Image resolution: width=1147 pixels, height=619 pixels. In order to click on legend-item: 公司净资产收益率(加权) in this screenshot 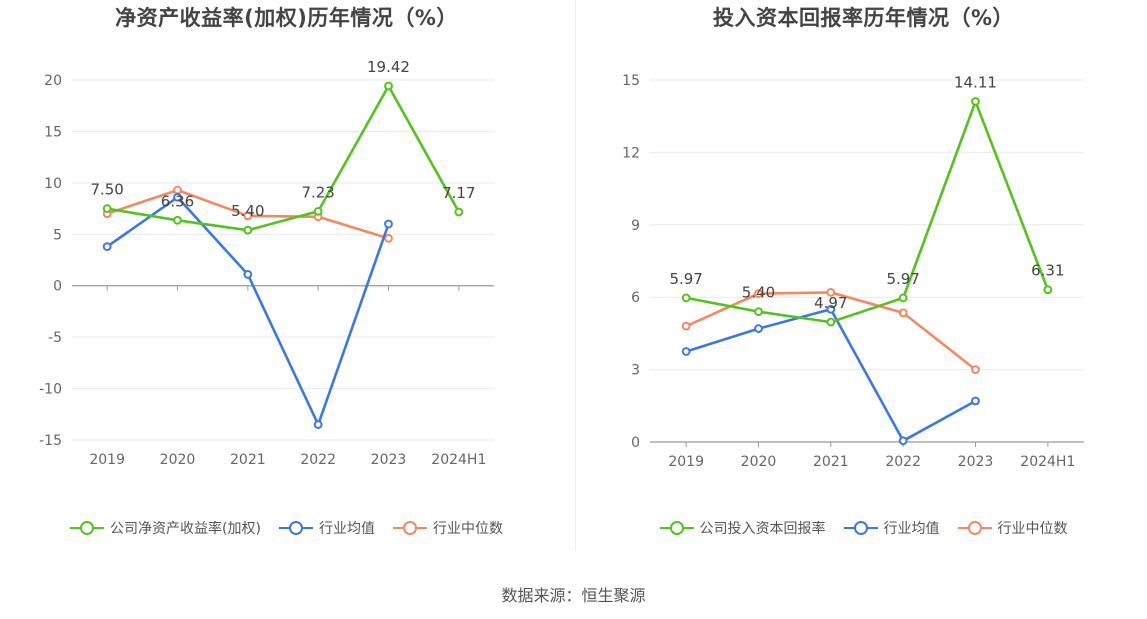, I will do `click(165, 528)`.